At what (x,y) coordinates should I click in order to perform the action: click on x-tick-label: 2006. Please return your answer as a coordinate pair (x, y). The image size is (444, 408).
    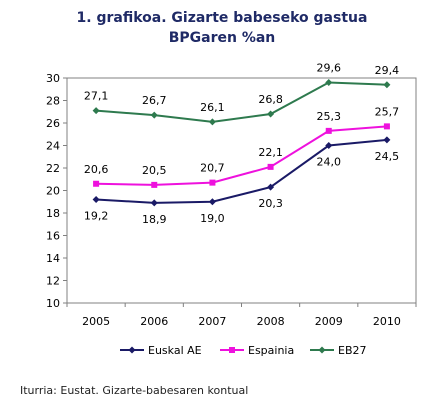
    Looking at the image, I should click on (154, 321).